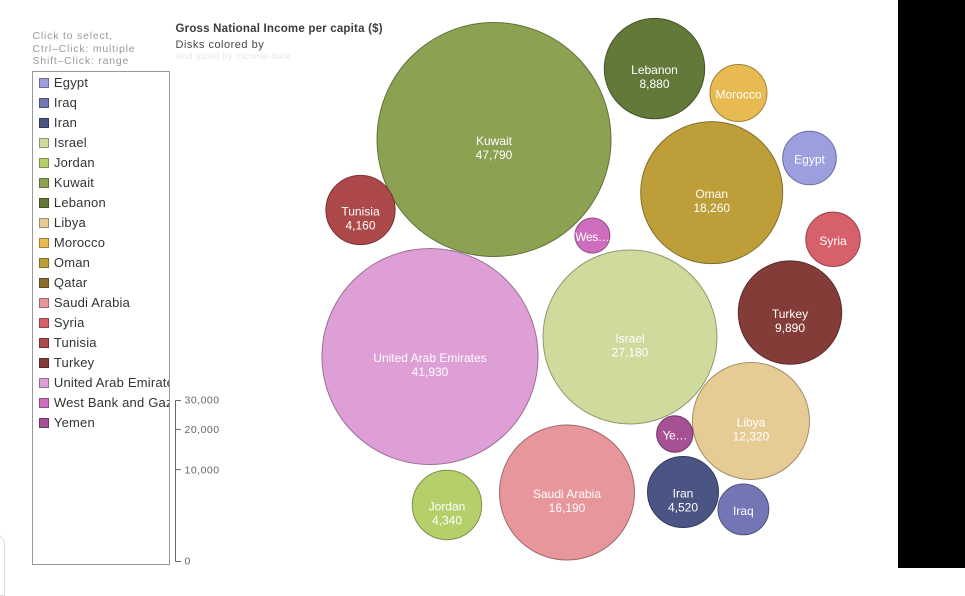 This screenshot has width=965, height=596. What do you see at coordinates (743, 511) in the screenshot?
I see `svg-text: Iraq` at bounding box center [743, 511].